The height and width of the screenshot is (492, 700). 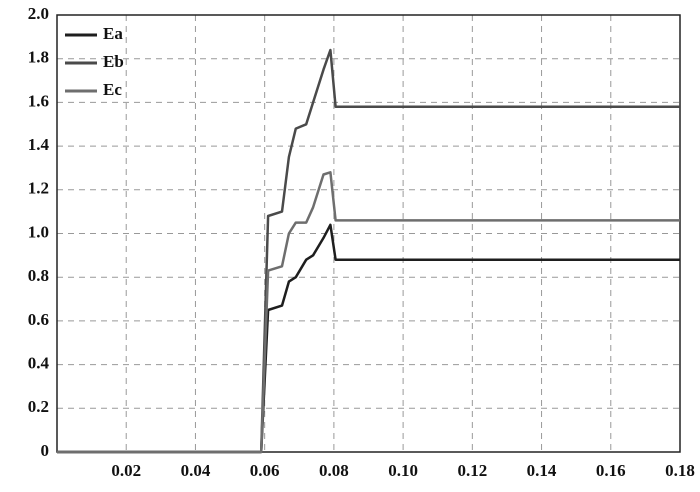 What do you see at coordinates (542, 470) in the screenshot?
I see `x-tick-label: 0.14` at bounding box center [542, 470].